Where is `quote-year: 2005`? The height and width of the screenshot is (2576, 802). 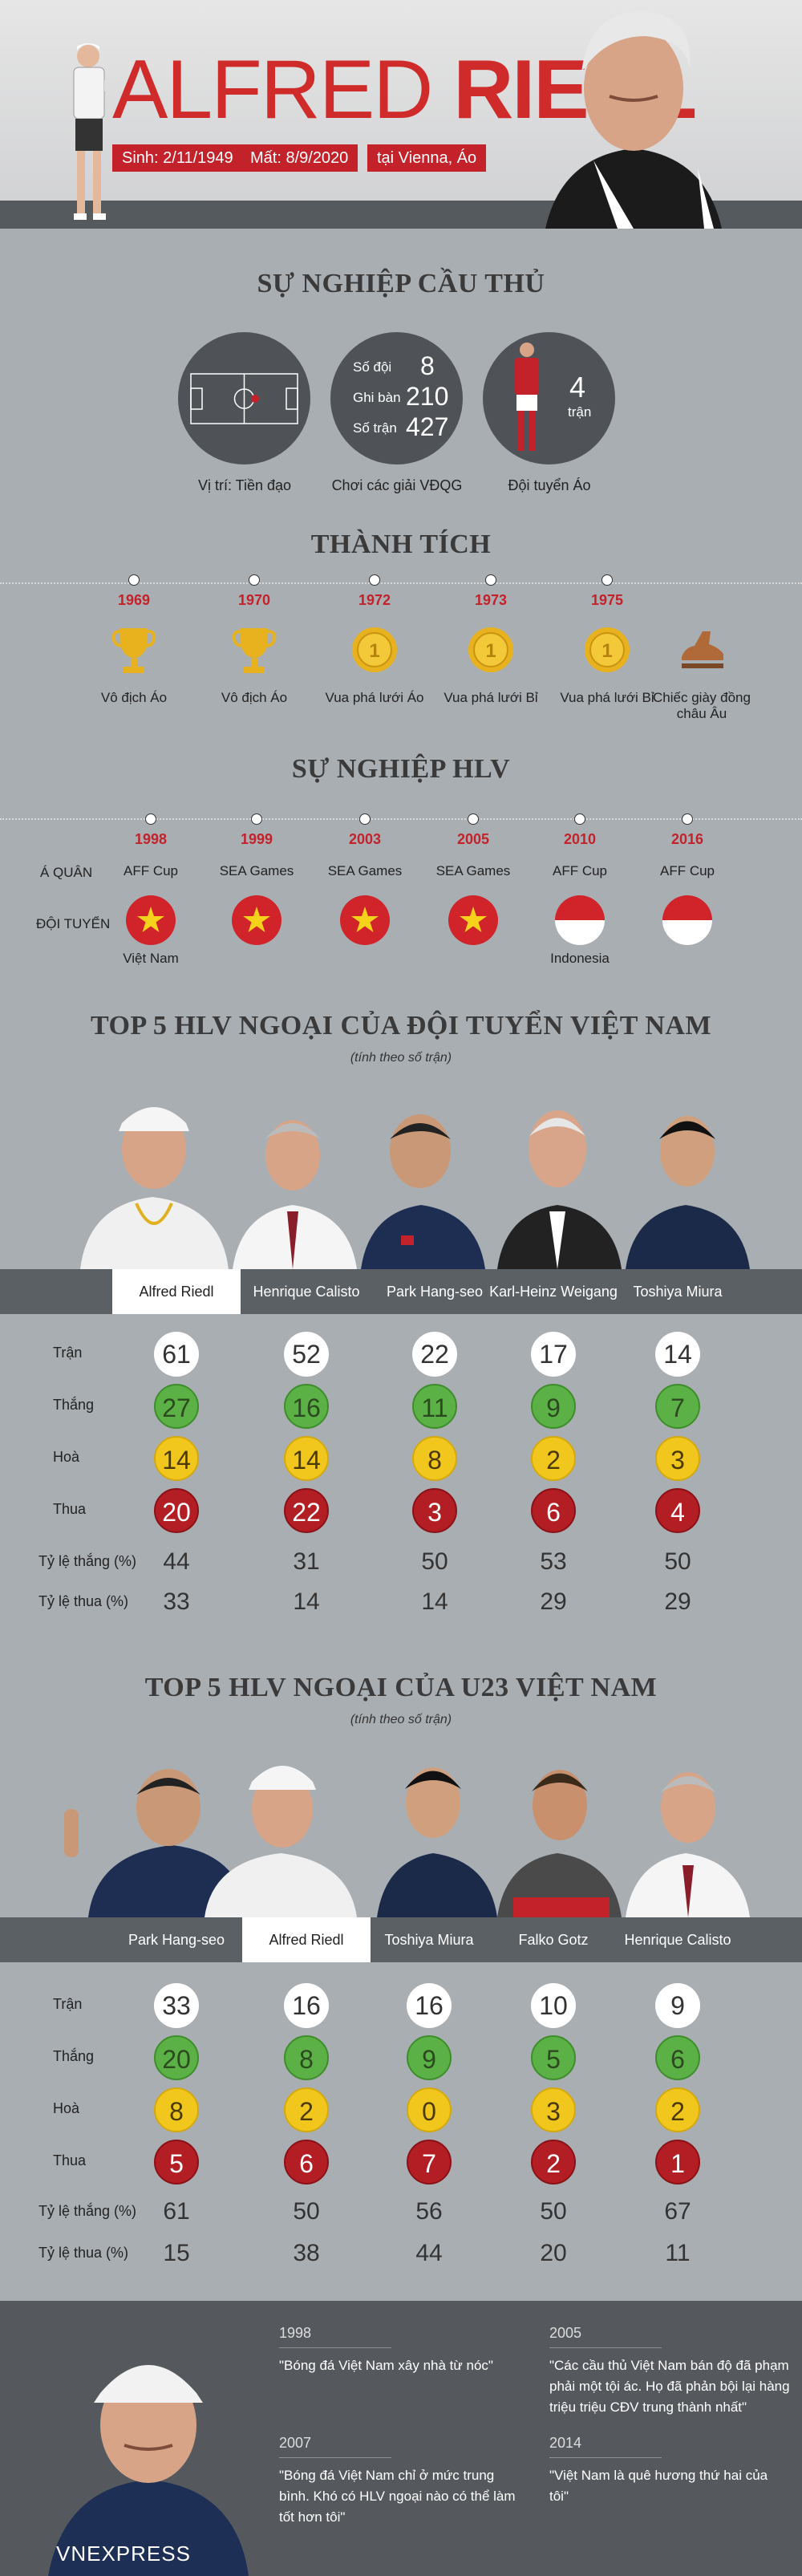 quote-year: 2005 is located at coordinates (566, 2333).